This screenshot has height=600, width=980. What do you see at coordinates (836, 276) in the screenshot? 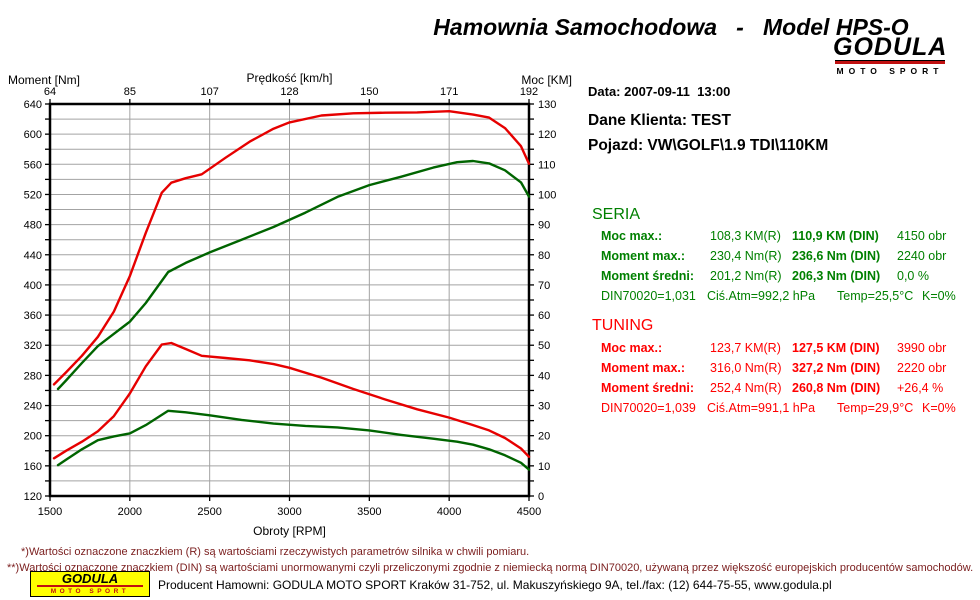
I see `value-din: 206,3 Nm (DIN)` at bounding box center [836, 276].